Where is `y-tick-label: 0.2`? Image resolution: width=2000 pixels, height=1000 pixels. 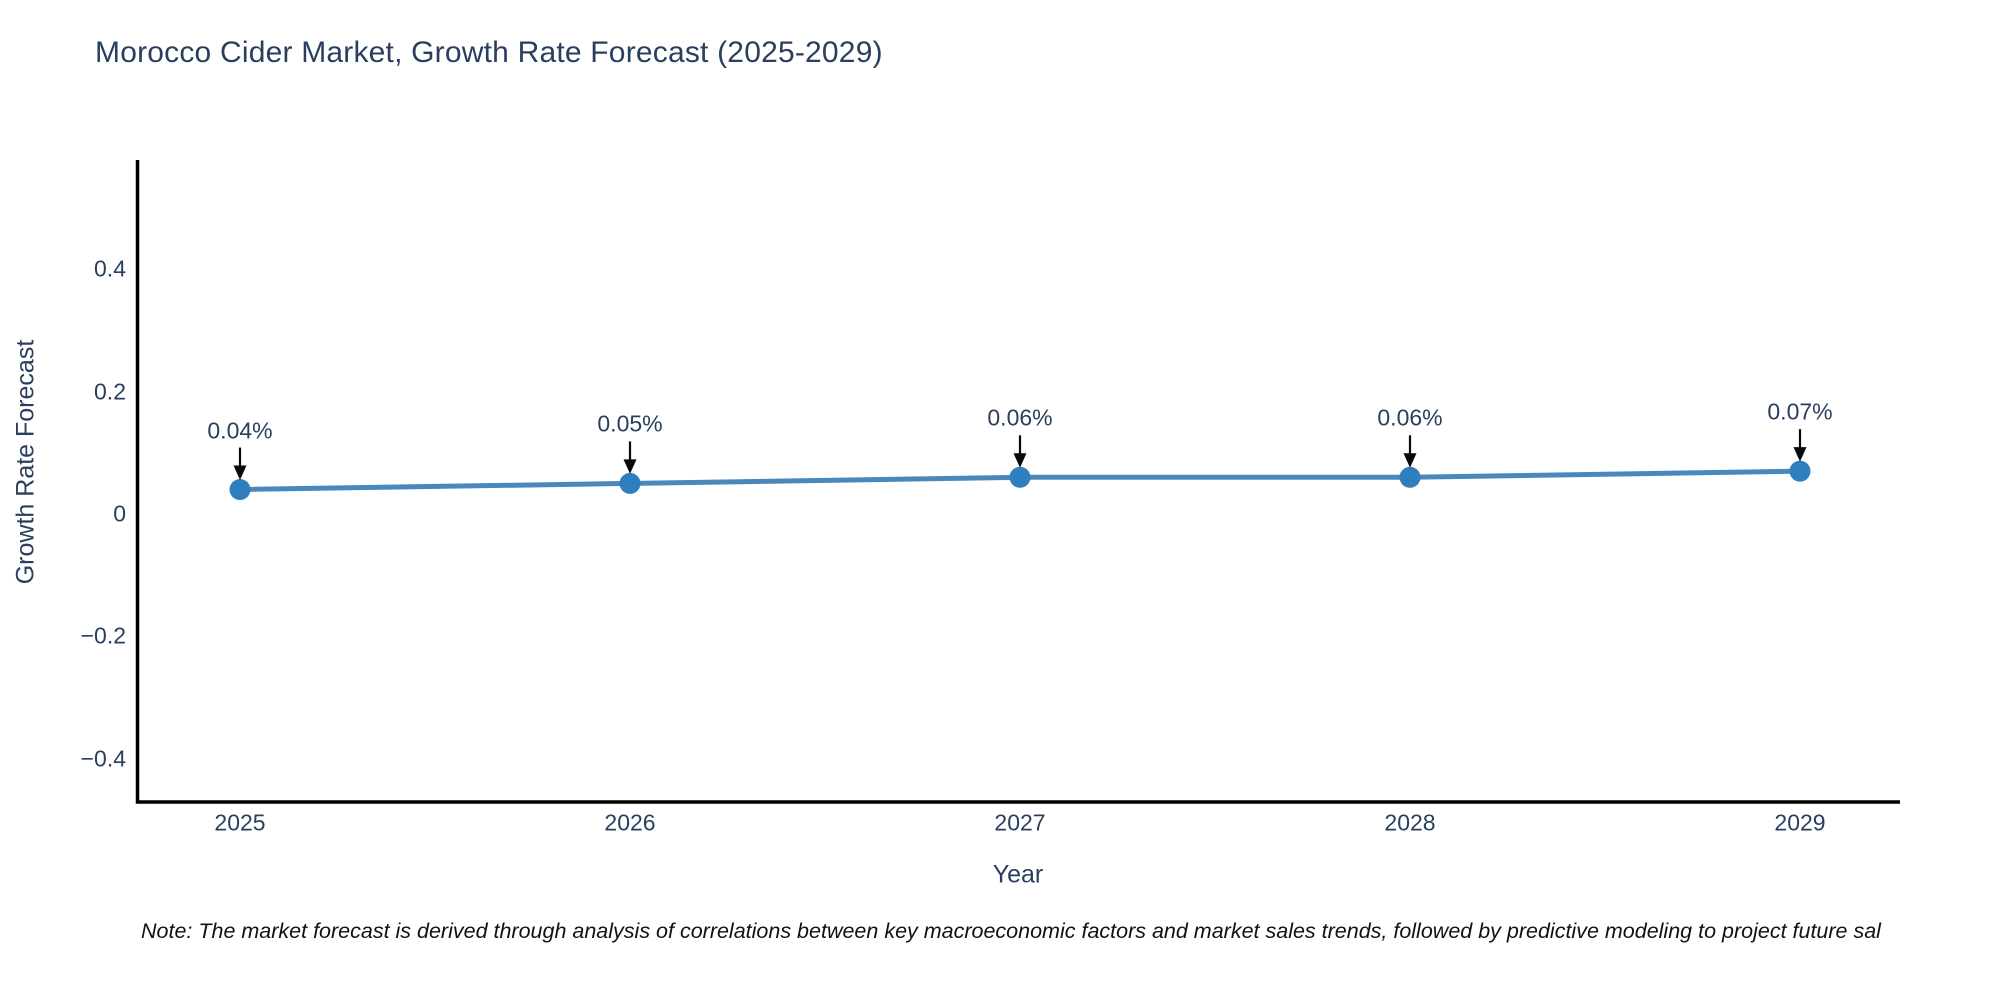 y-tick-label: 0.2 is located at coordinates (110, 391).